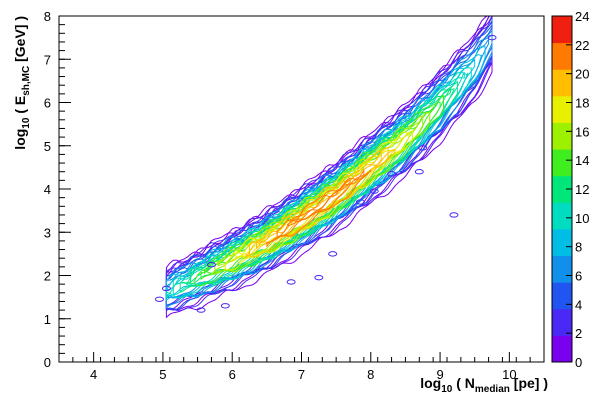  What do you see at coordinates (582, 189) in the screenshot?
I see `colorbar-tick-label: 12` at bounding box center [582, 189].